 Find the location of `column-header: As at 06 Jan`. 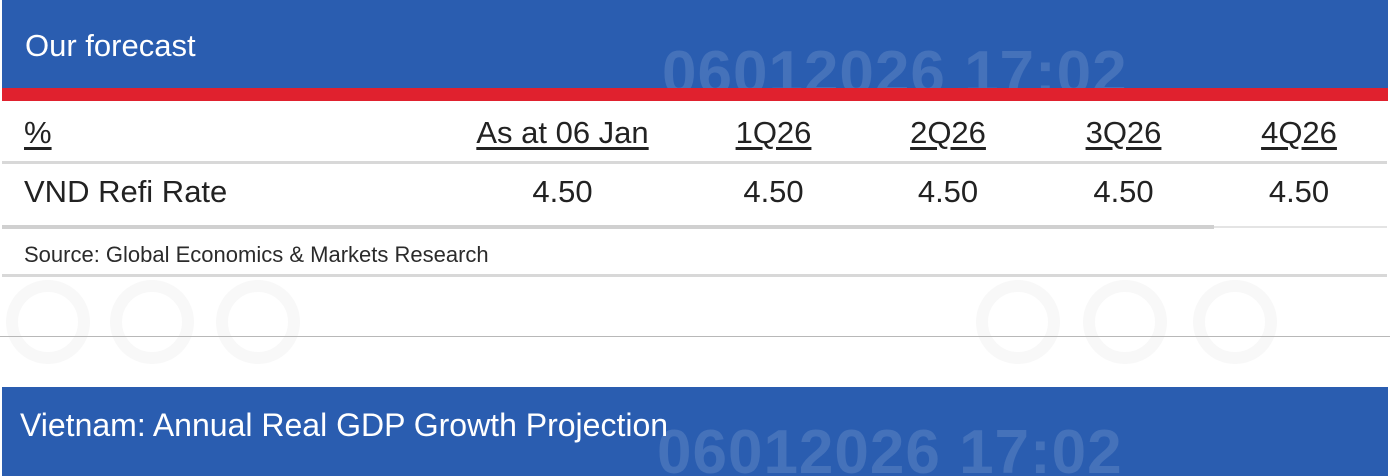

column-header: As at 06 Jan is located at coordinates (562, 132).